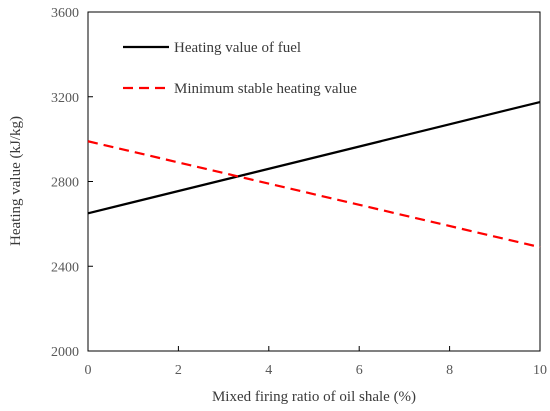 The image size is (550, 411). I want to click on x-tick-label: 4, so click(268, 370).